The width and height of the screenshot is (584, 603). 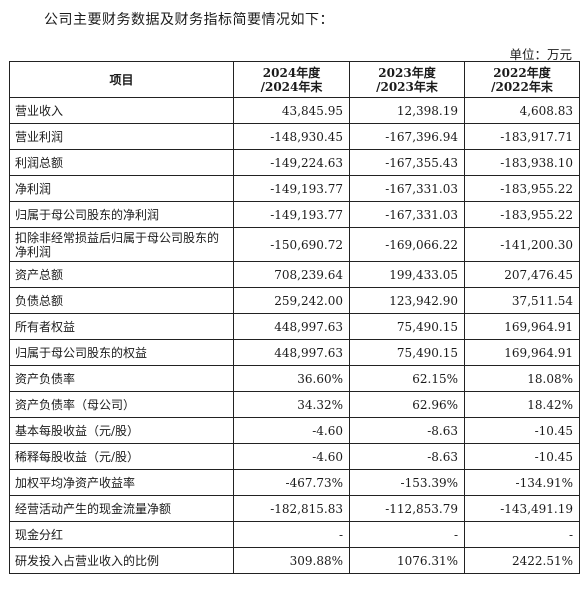 I want to click on cell-2024: 43,845.95, so click(x=291, y=110).